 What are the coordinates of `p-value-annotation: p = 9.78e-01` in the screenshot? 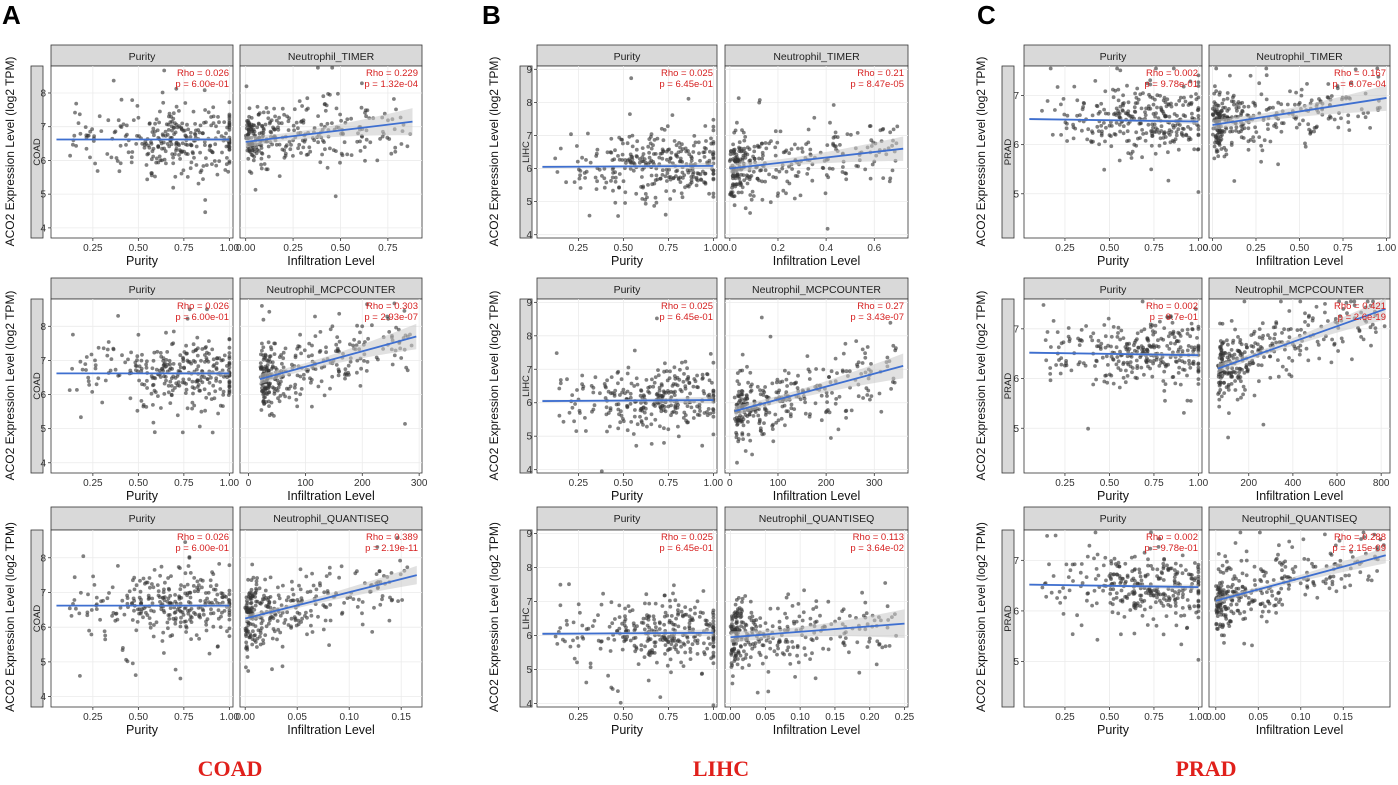 It's located at (1171, 84).